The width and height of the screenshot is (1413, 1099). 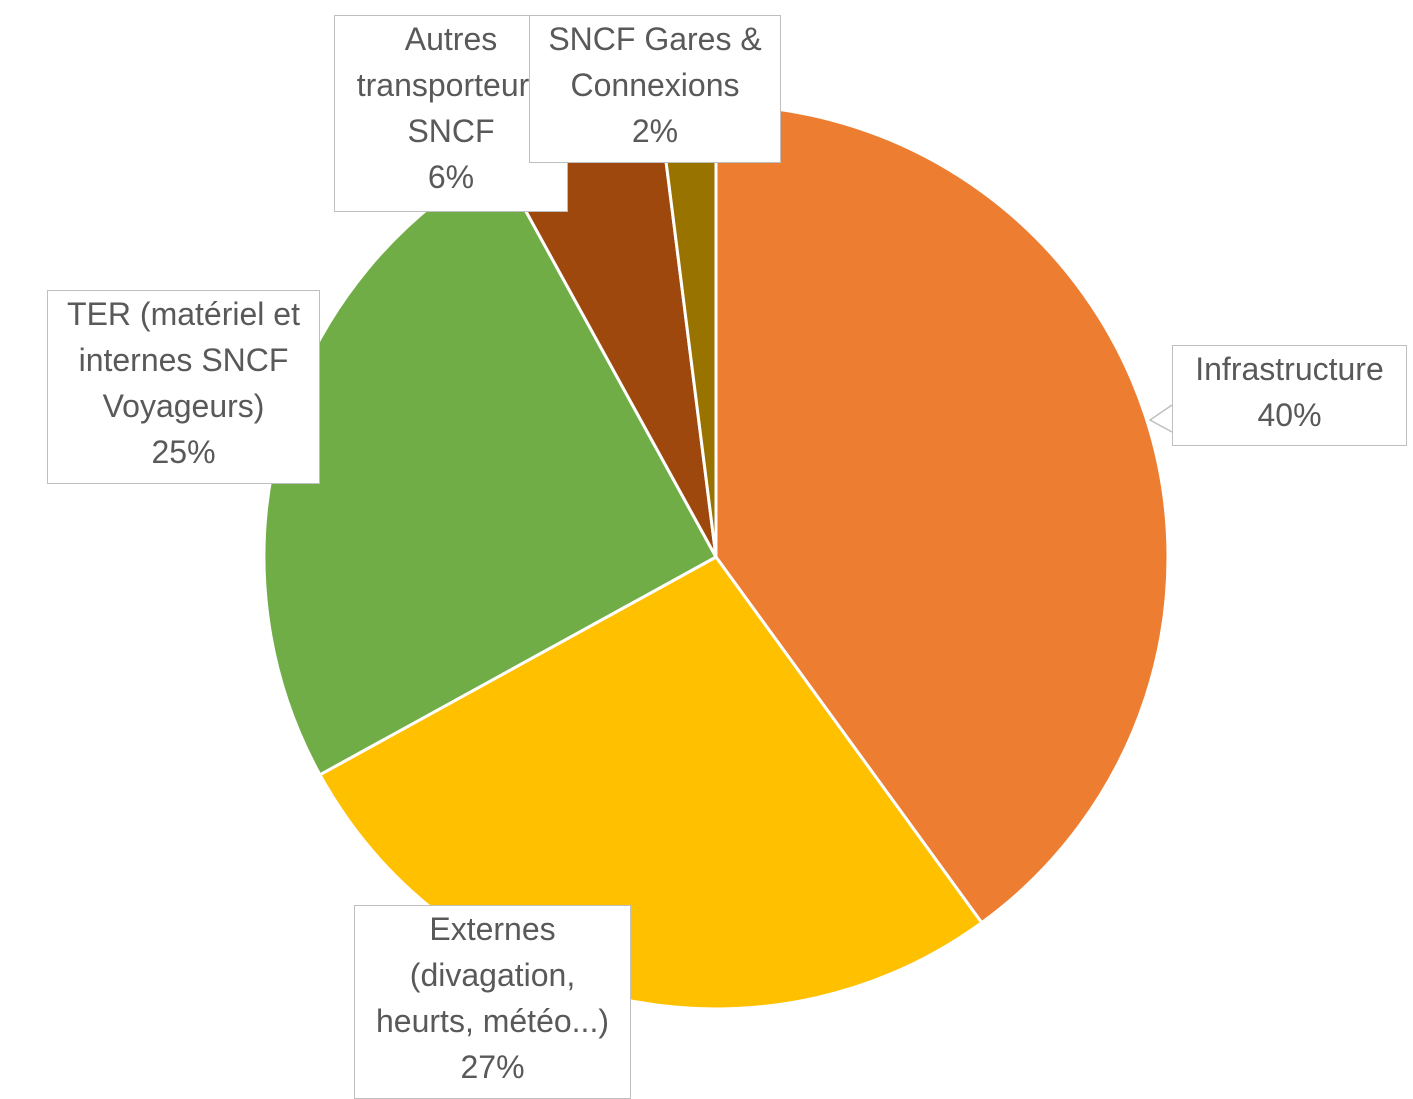 I want to click on data-label: Infrastructure 40%, so click(x=1289, y=395).